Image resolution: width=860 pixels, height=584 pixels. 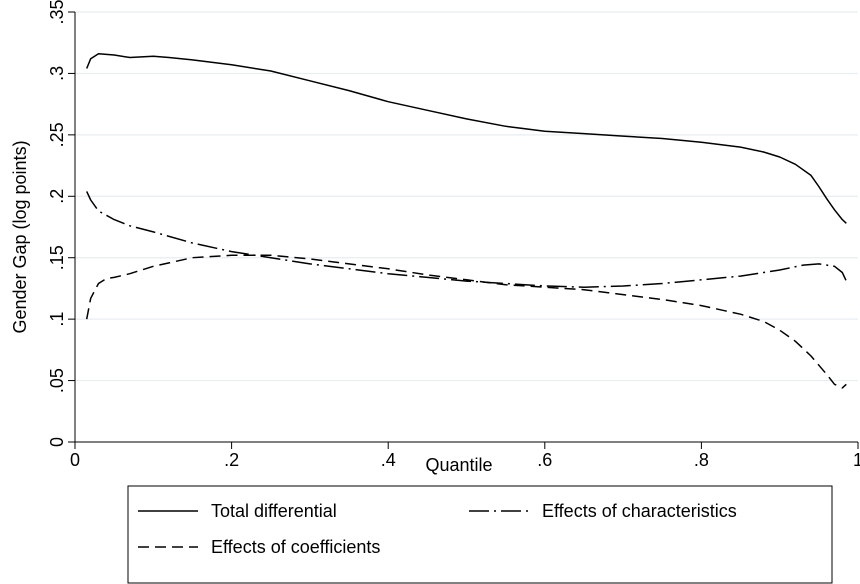 I want to click on legend-box, so click(x=480, y=534).